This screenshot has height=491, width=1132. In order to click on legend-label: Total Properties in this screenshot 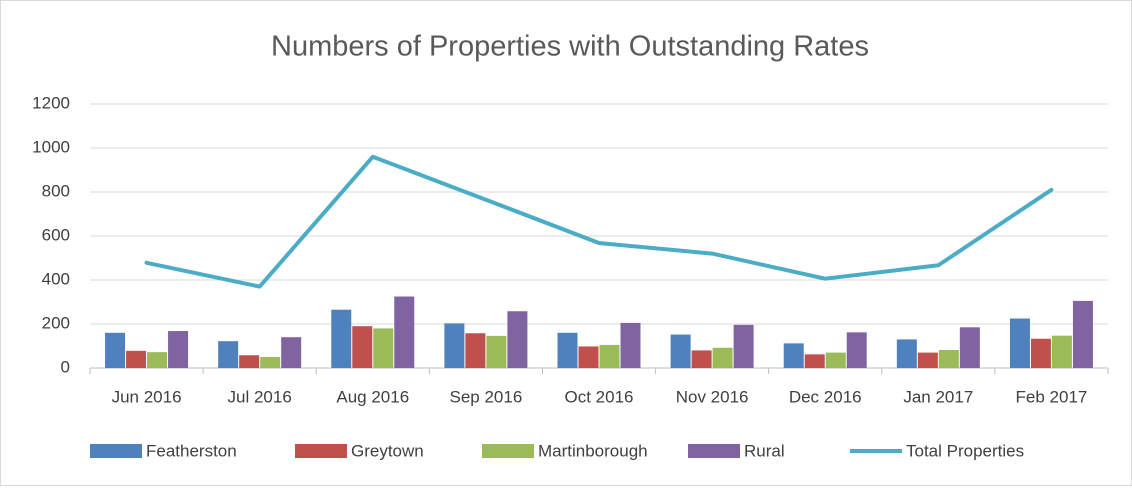, I will do `click(965, 450)`.